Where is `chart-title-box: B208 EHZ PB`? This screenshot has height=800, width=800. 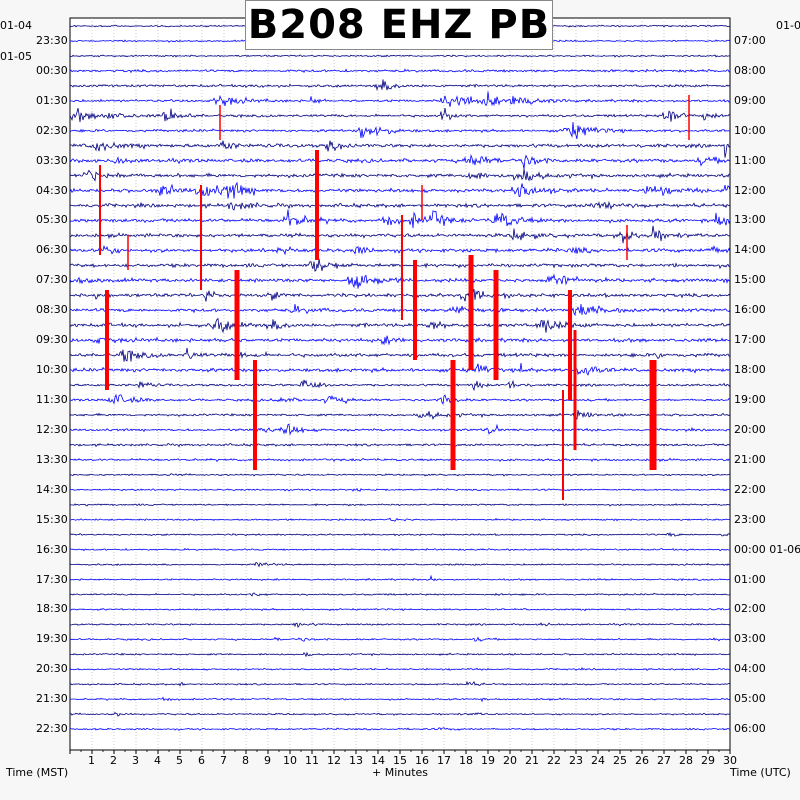
chart-title-box: B208 EHZ PB is located at coordinates (399, 25).